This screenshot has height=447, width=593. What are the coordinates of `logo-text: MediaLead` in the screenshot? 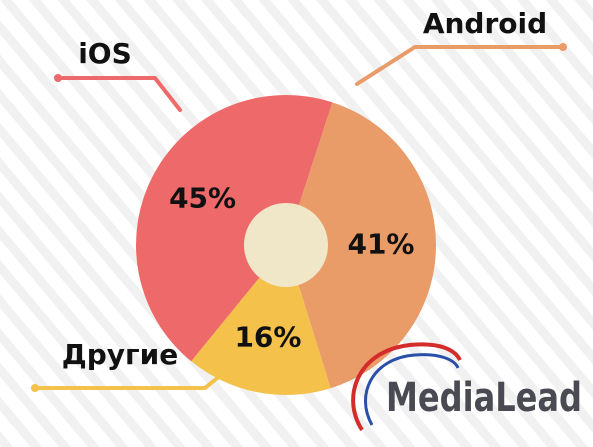 It's located at (484, 398).